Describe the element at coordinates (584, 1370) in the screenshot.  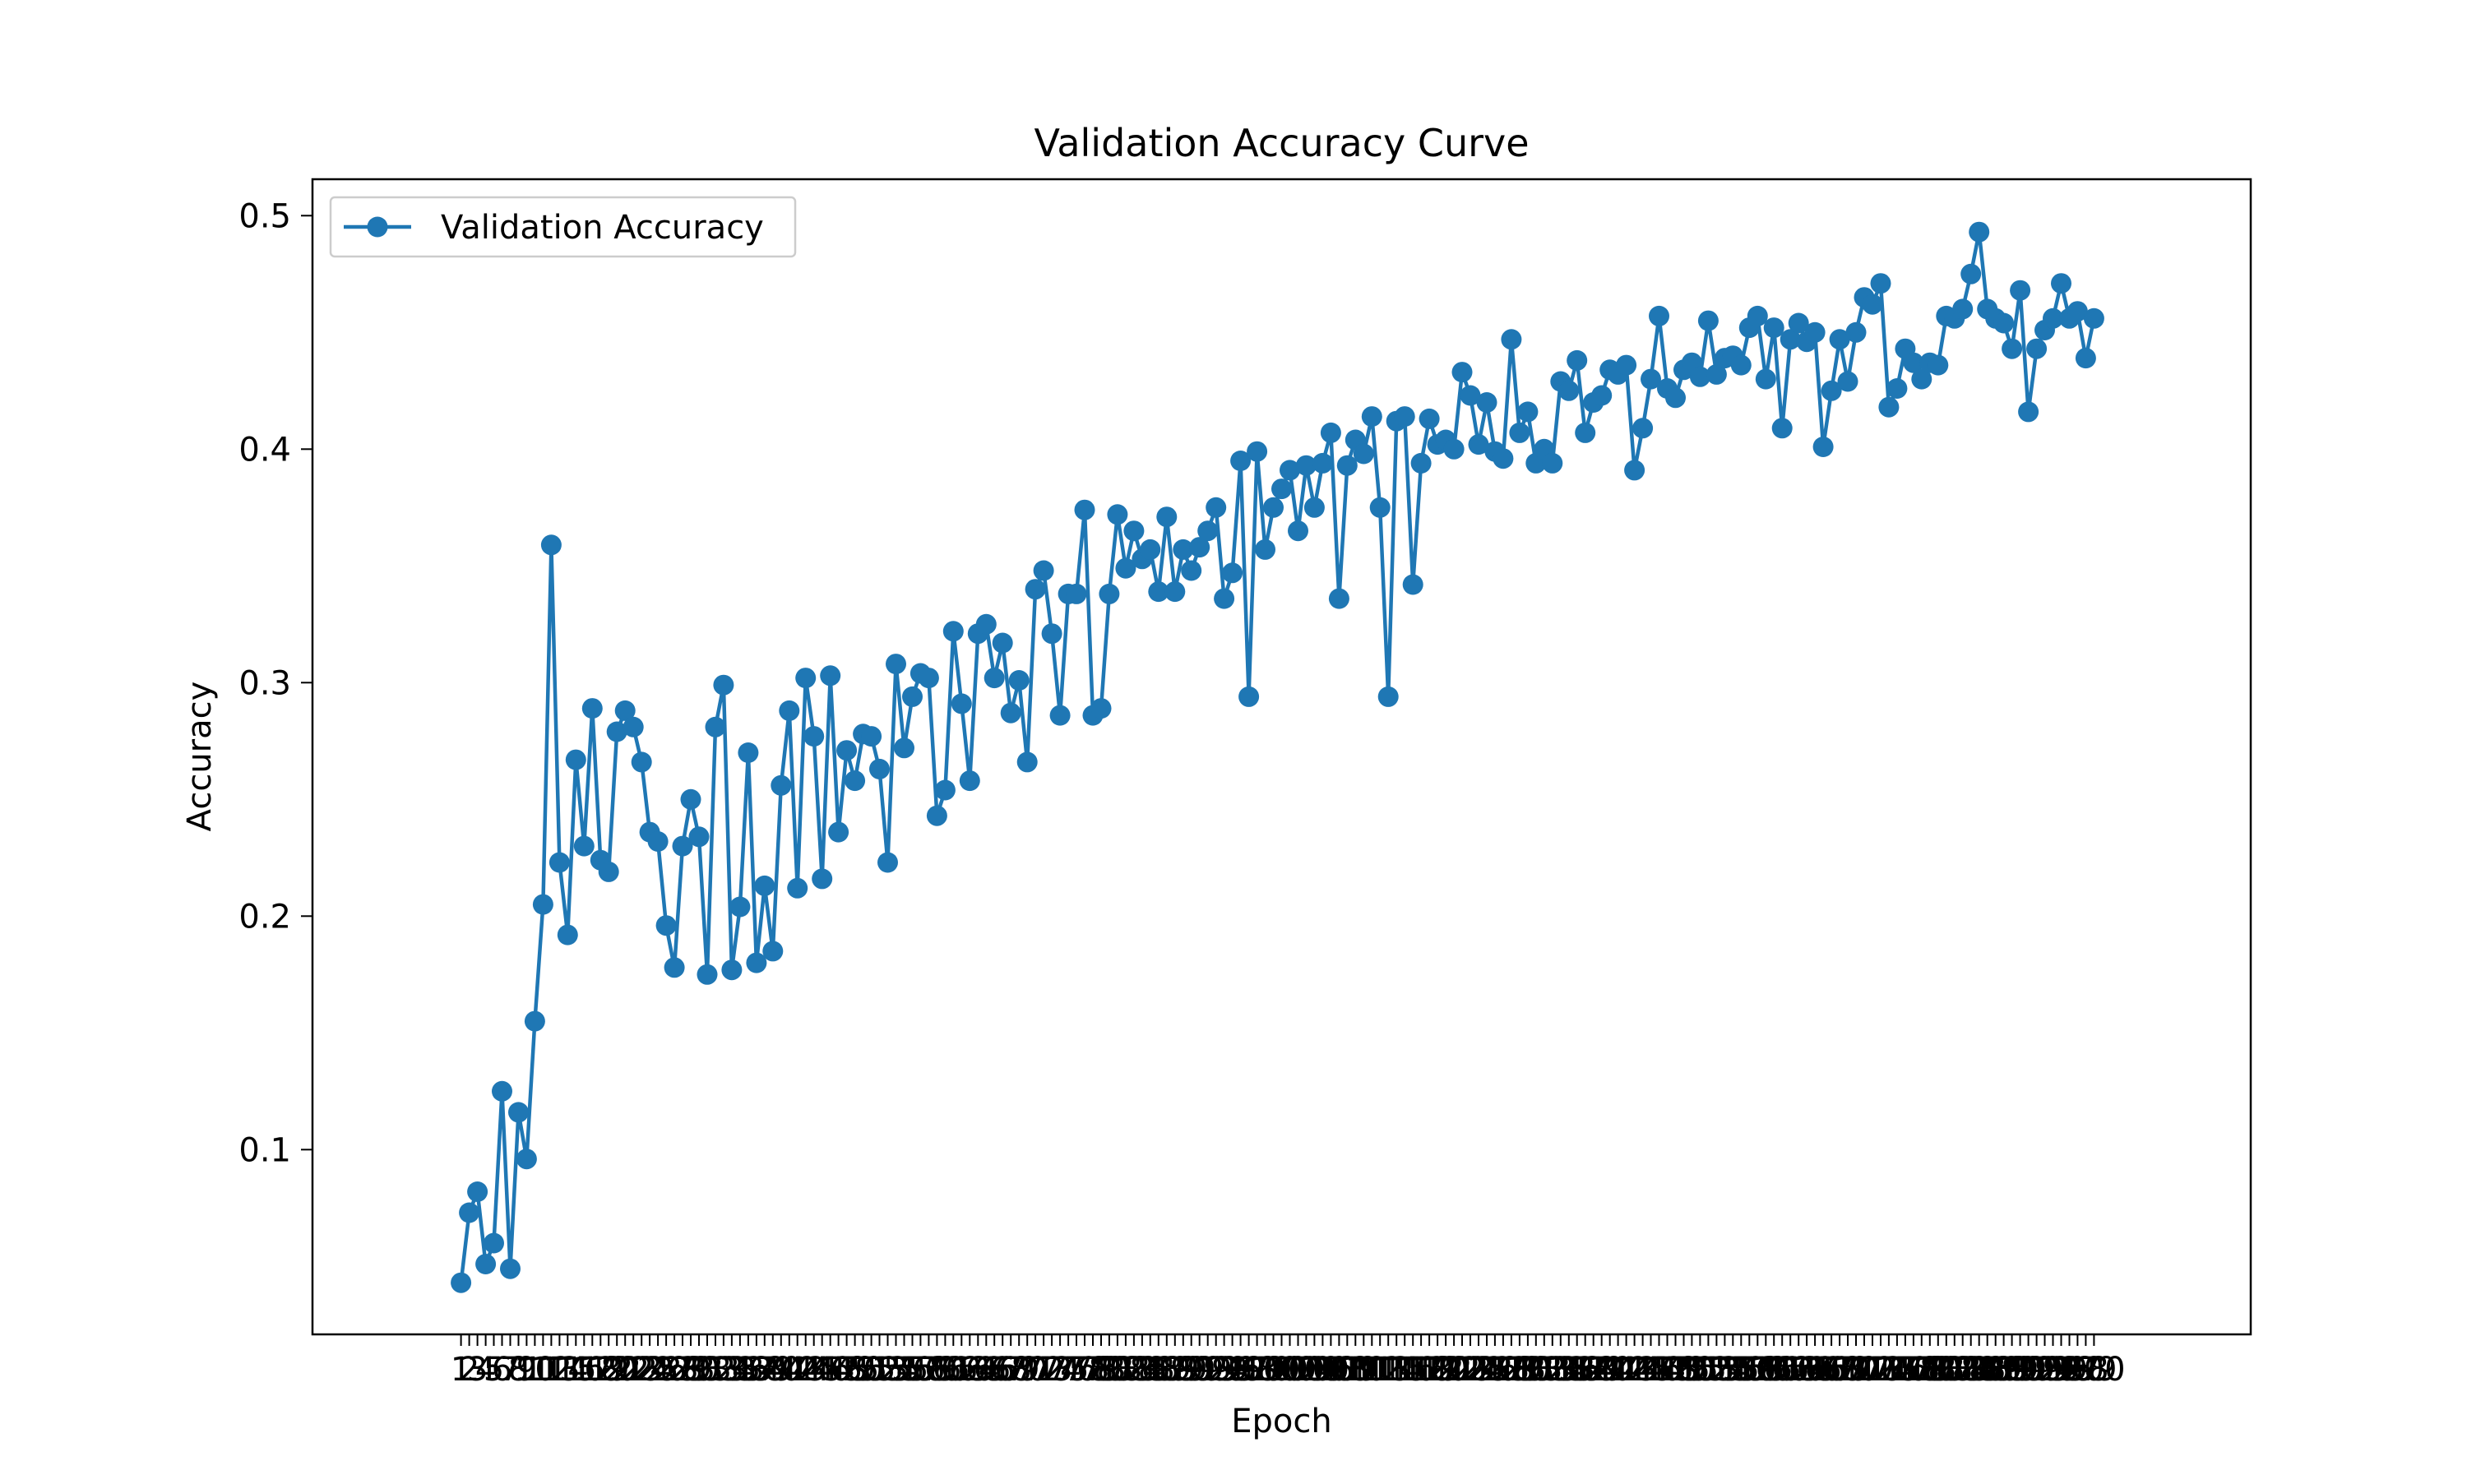
I see `x-tick-label: 16` at that location.